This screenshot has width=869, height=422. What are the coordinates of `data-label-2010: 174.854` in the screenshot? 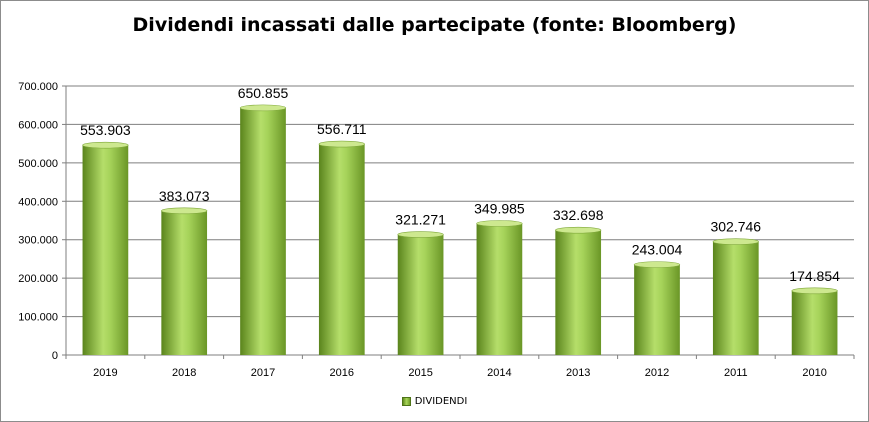 It's located at (814, 276).